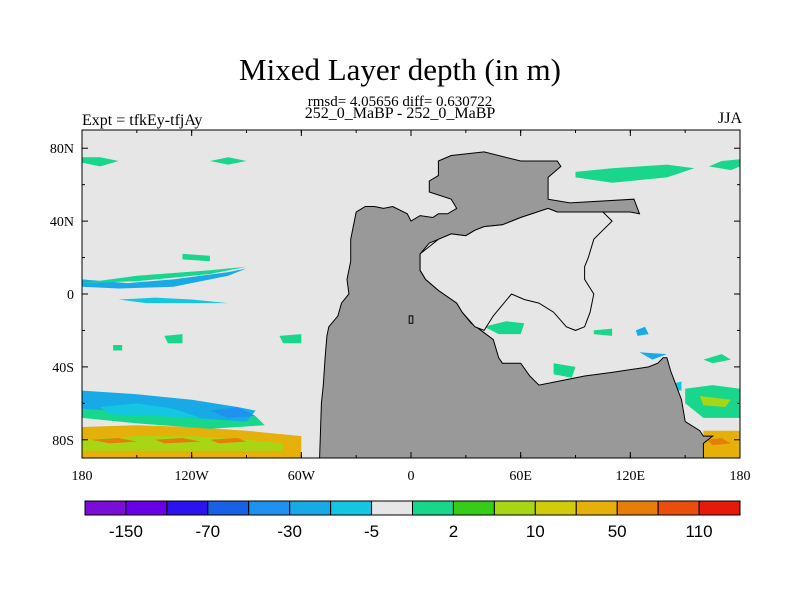 The image size is (800, 600). I want to click on colorbar-label: 110, so click(699, 531).